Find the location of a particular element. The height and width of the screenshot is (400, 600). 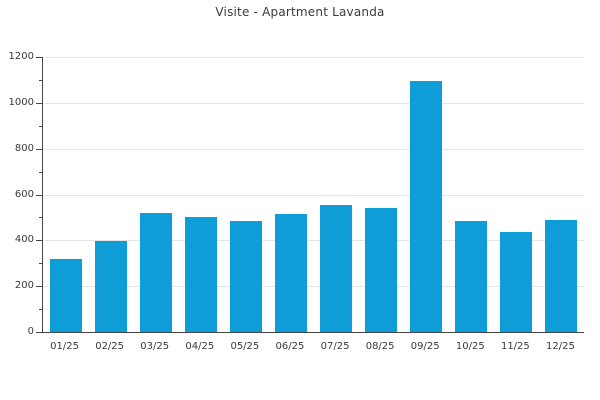

x-tick-label: 03/25 is located at coordinates (155, 346).